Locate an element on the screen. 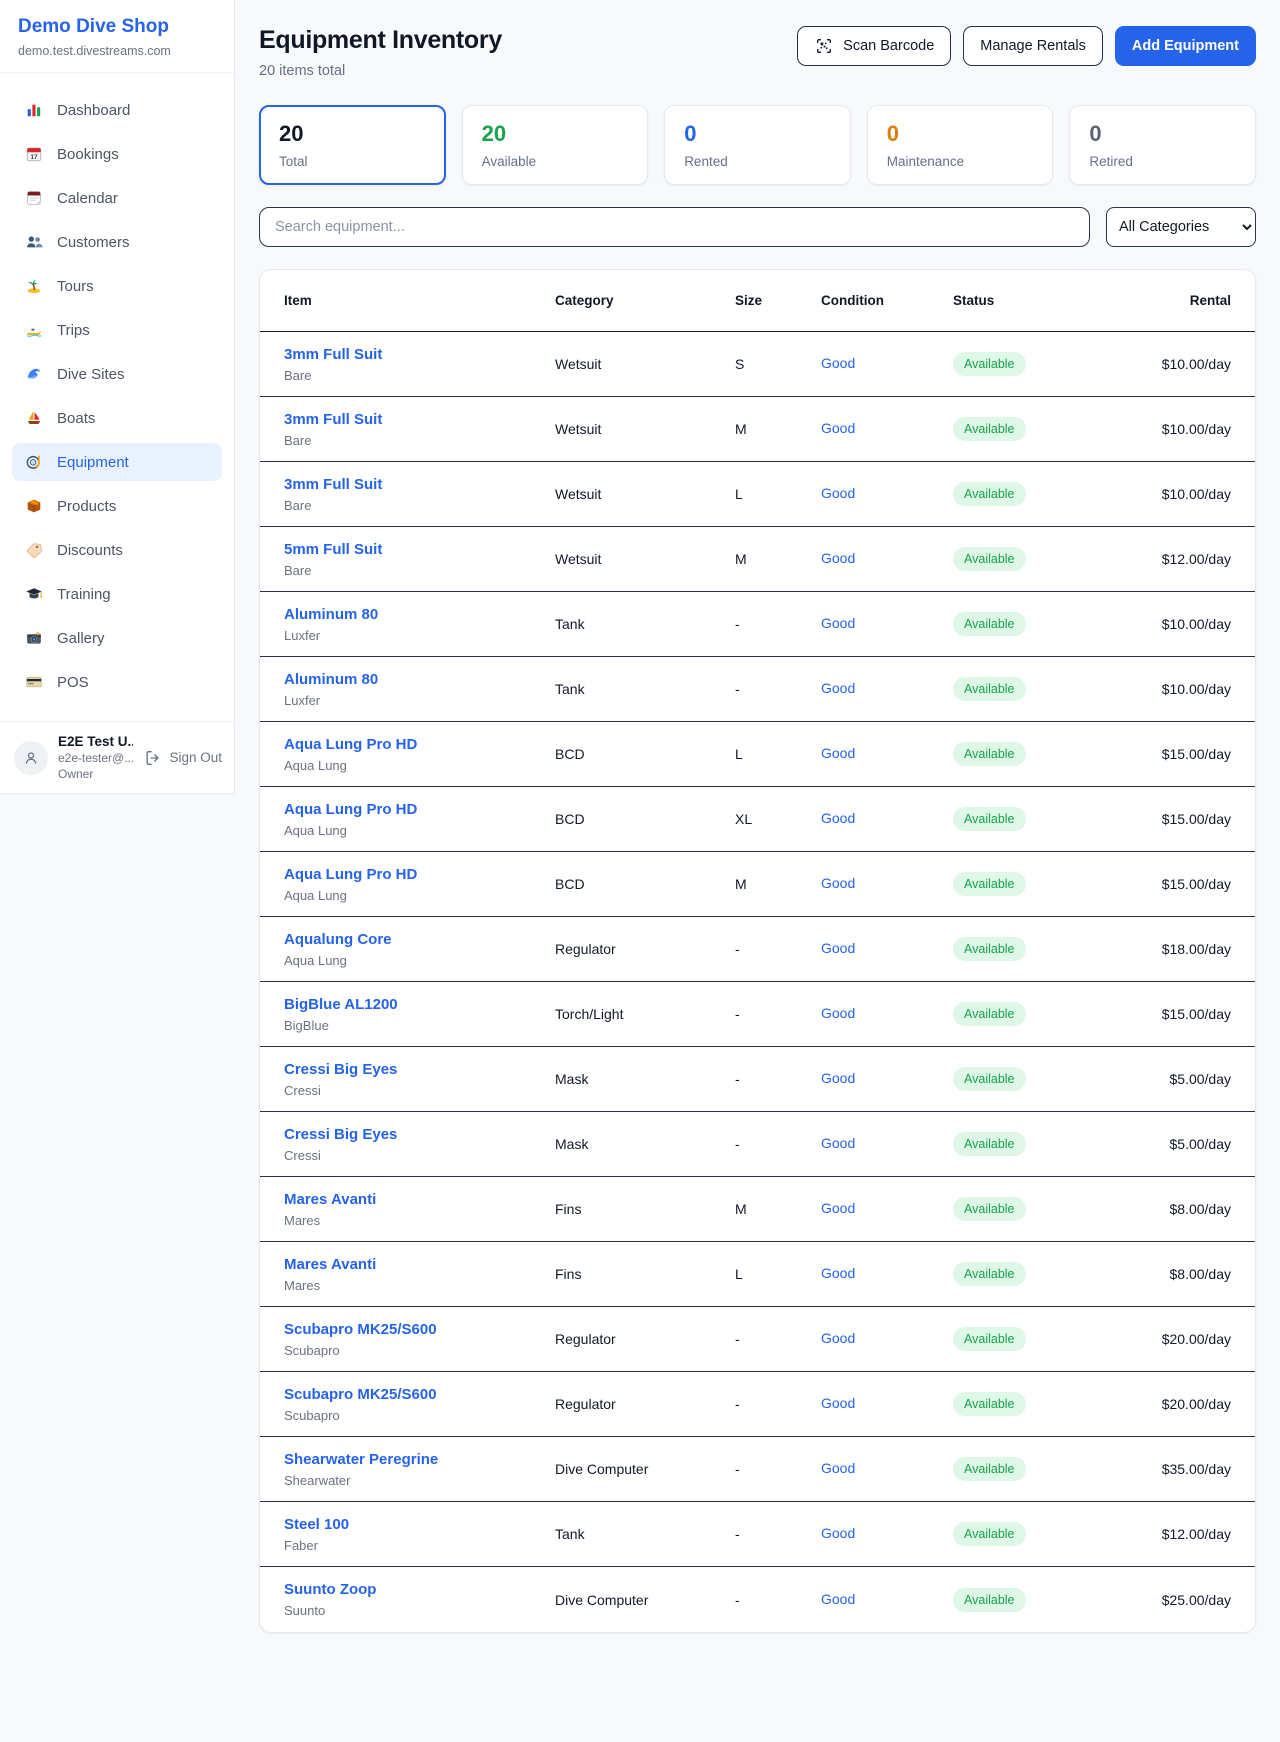 This screenshot has height=1742, width=1280. sidebar-nav-item: Customers is located at coordinates (117, 242).